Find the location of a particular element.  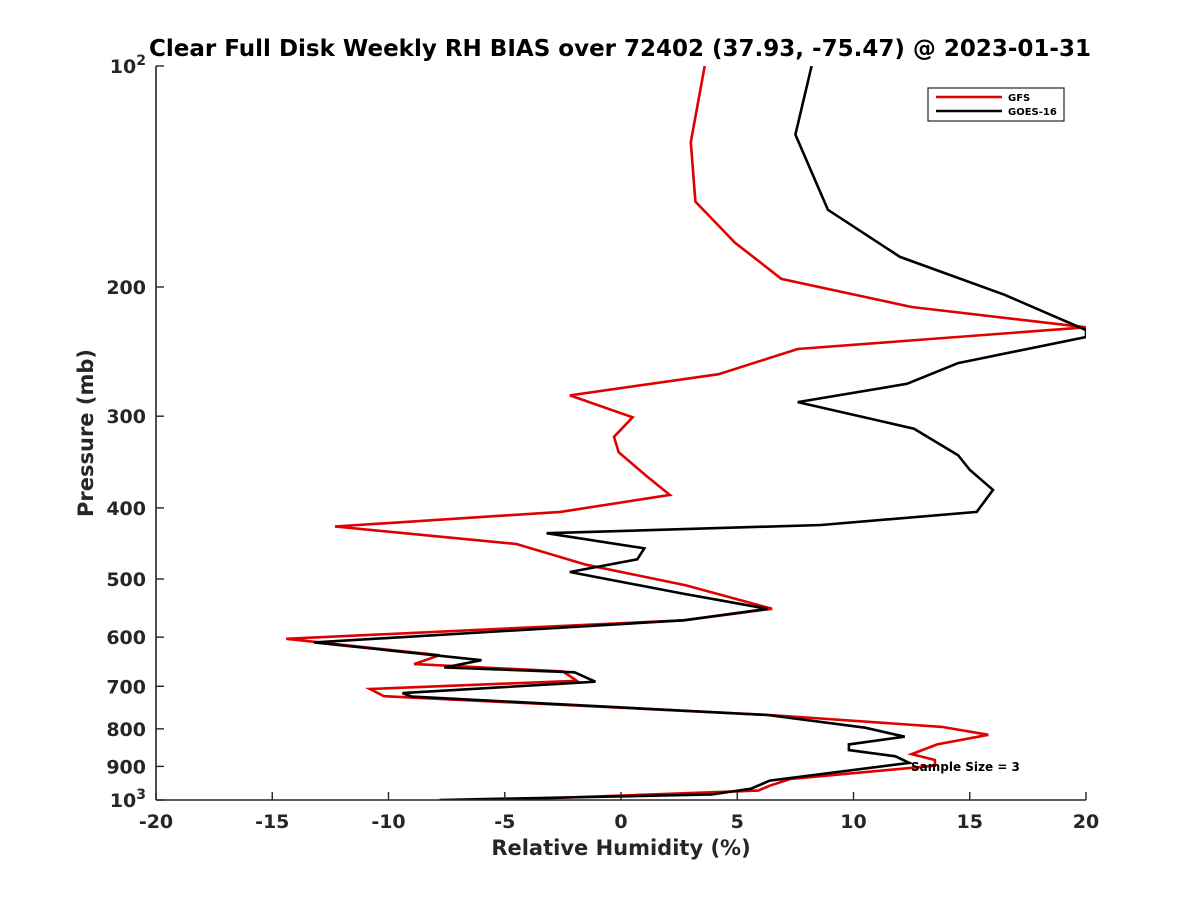

y-axis-title: Pressure (mb) is located at coordinates (86, 433).